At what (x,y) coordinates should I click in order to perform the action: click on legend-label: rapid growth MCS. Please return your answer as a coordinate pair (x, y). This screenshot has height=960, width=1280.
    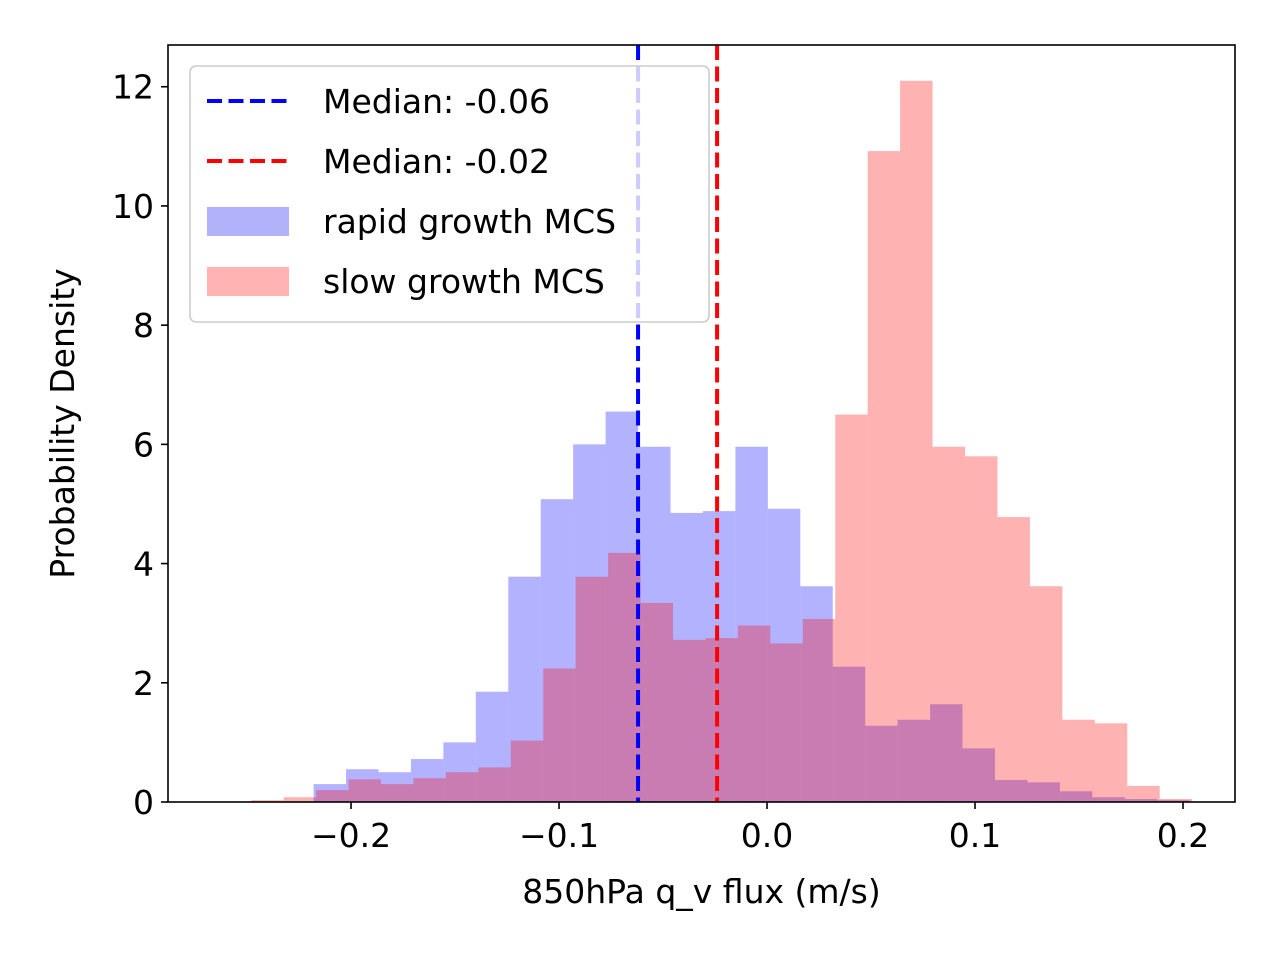
    Looking at the image, I should click on (469, 221).